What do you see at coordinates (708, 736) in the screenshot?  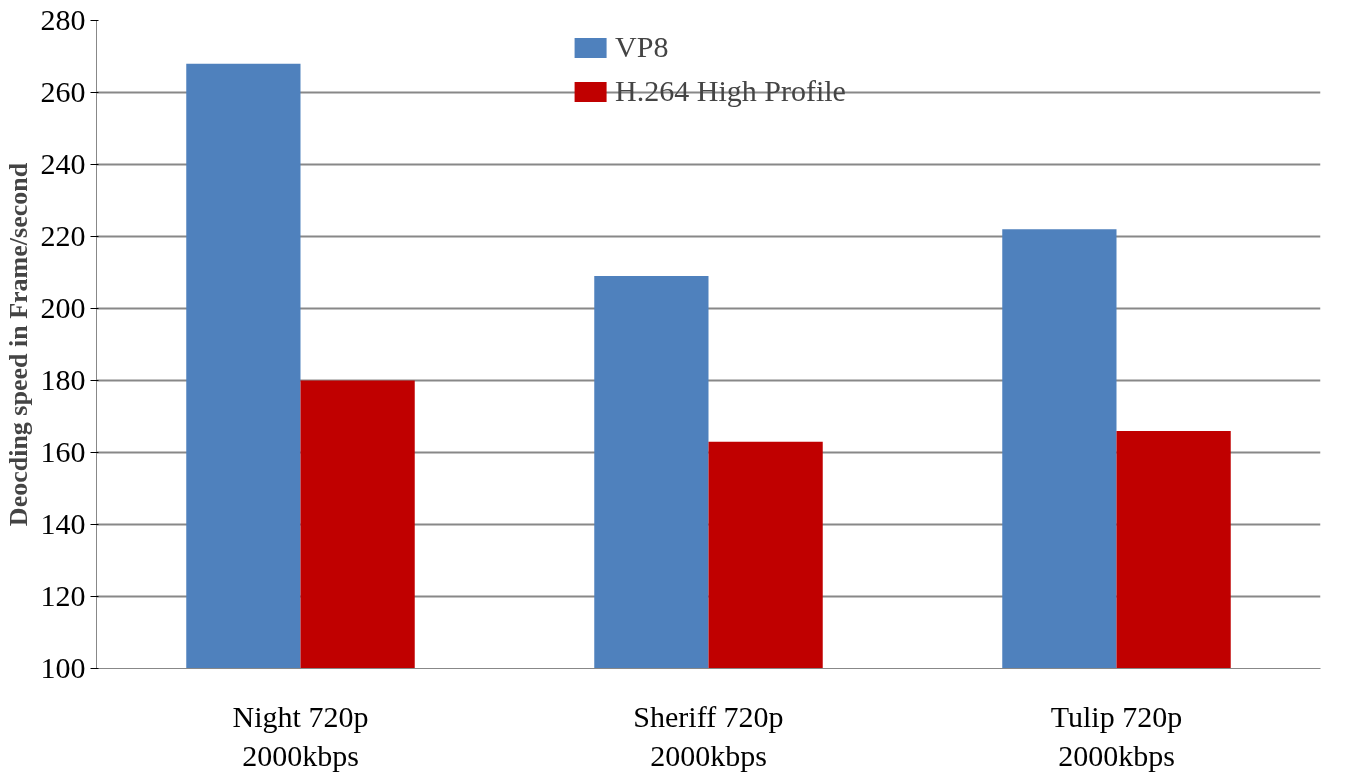 I see `x-tick-label: Sheriff 720p 2000kbps` at bounding box center [708, 736].